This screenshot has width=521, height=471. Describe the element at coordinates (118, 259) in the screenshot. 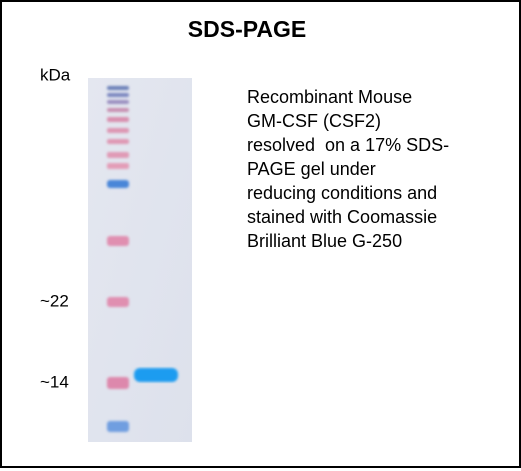

I see `ladder-lane` at that location.